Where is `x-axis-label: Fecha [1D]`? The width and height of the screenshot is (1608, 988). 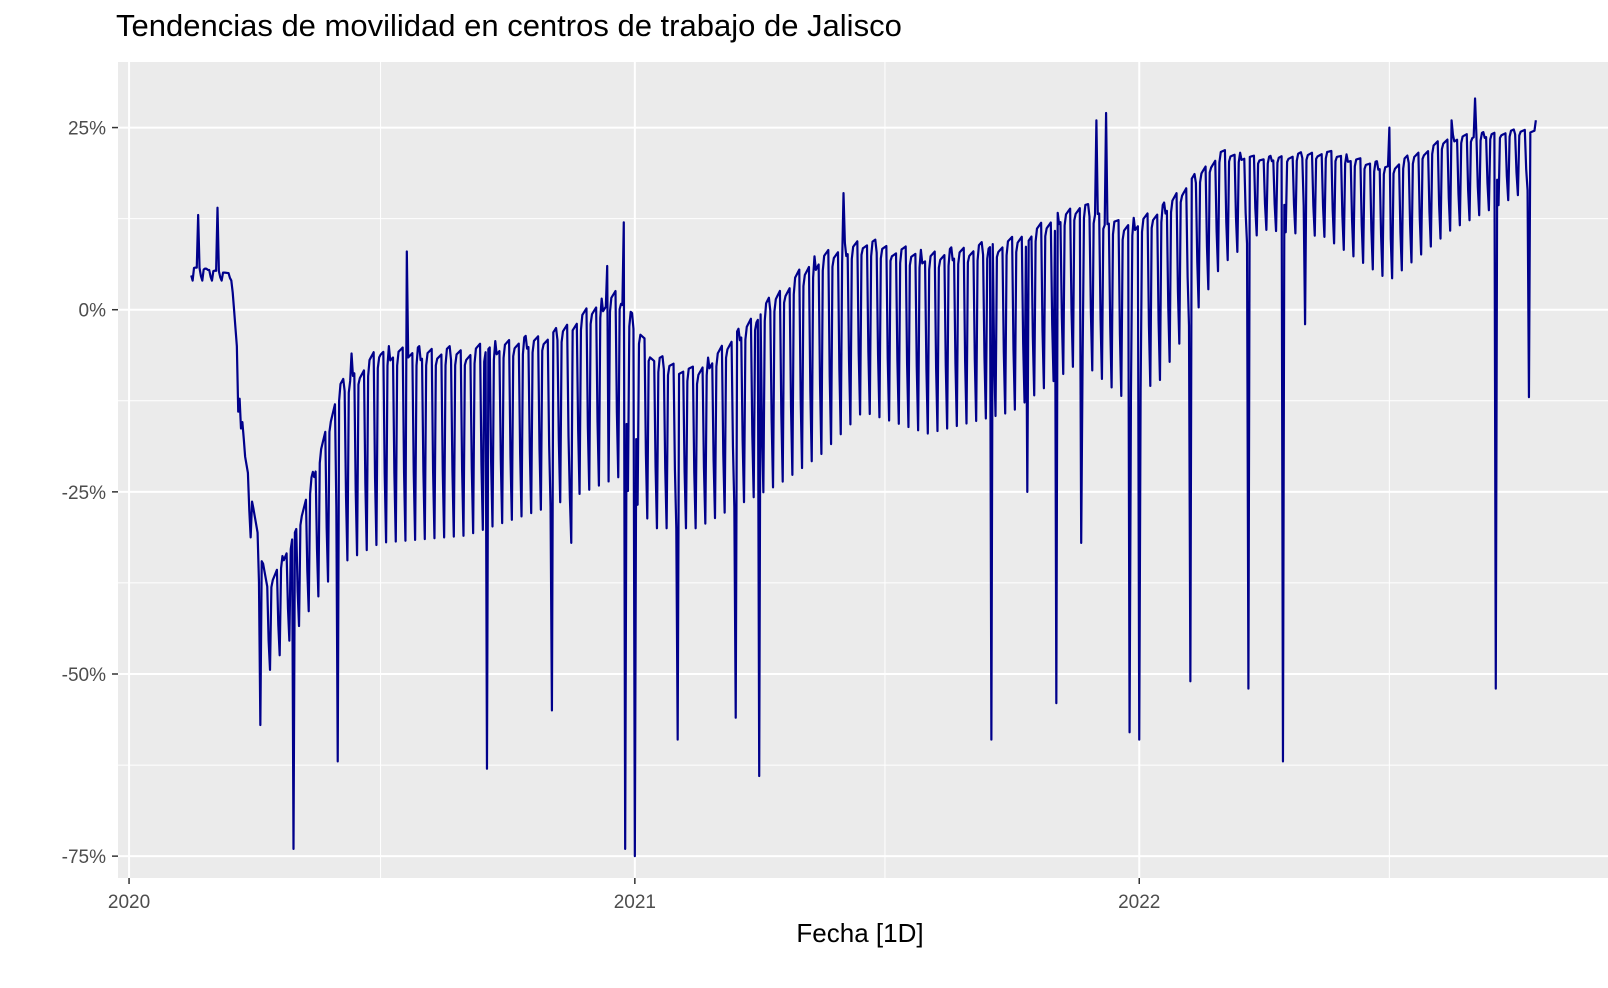
x-axis-label: Fecha [1D] is located at coordinates (860, 933).